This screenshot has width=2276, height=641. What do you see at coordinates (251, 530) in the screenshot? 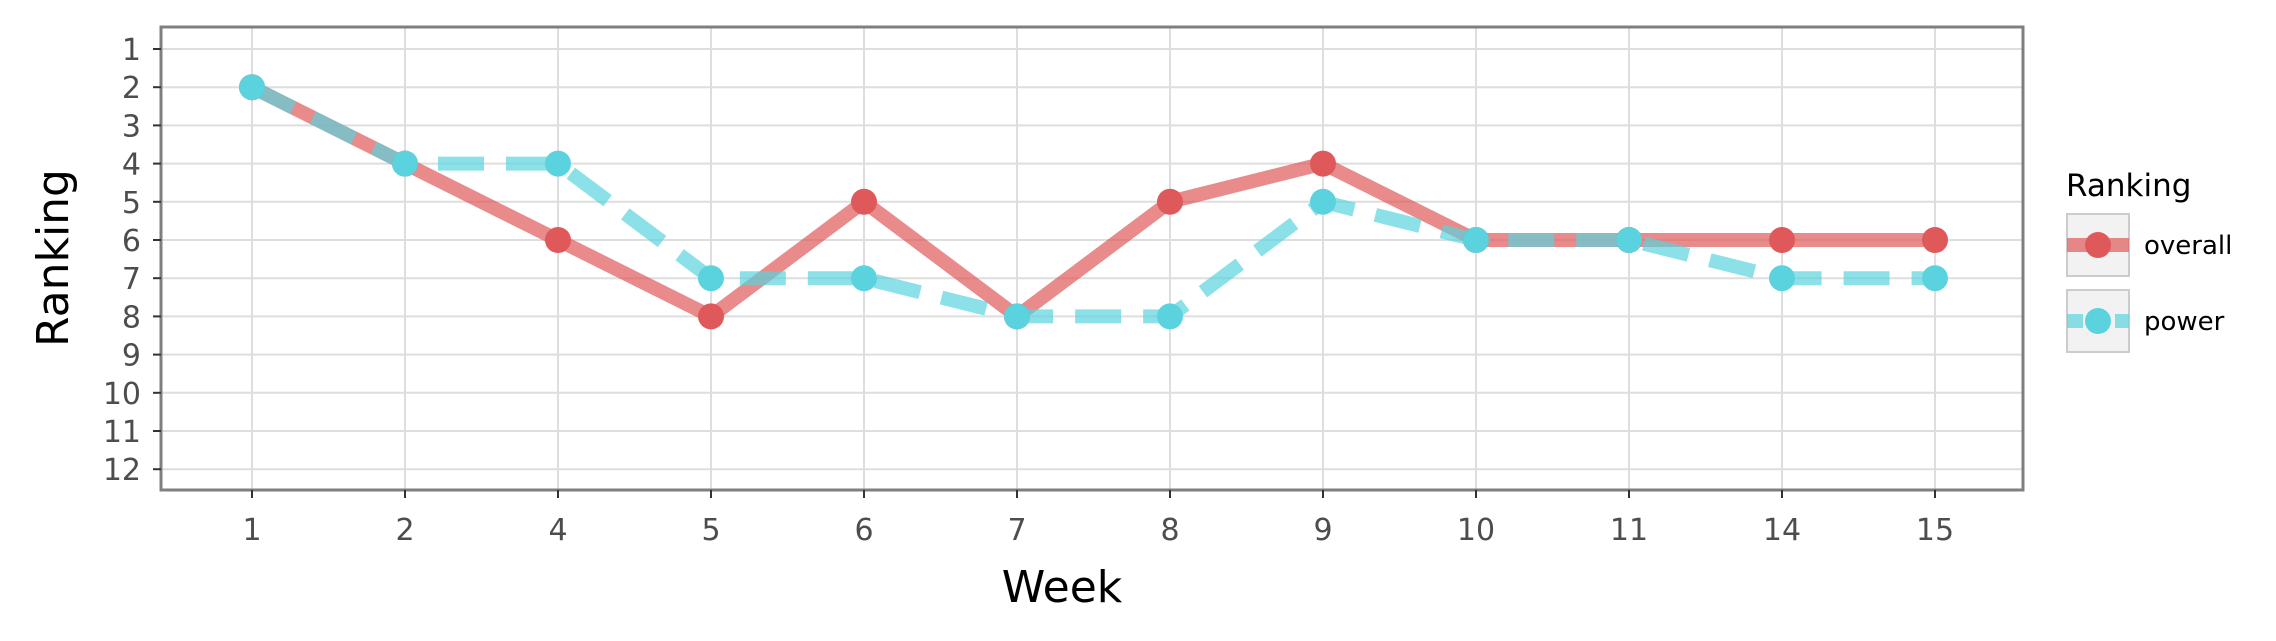
I see `x-tick-label: 1` at bounding box center [251, 530].